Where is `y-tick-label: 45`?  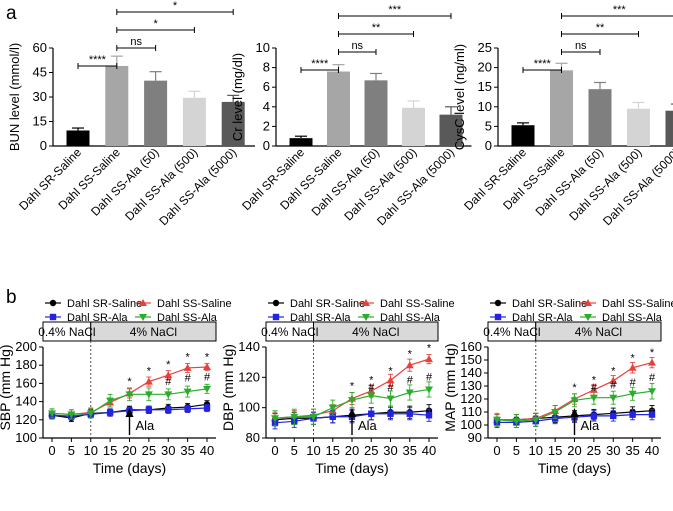
y-tick-label: 45 is located at coordinates (40, 72).